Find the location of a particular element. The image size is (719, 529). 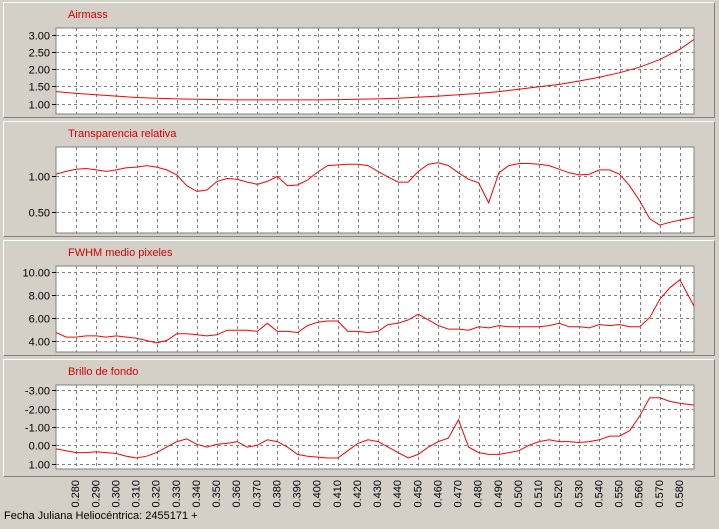

x-tick-label: 0.400 is located at coordinates (318, 494).